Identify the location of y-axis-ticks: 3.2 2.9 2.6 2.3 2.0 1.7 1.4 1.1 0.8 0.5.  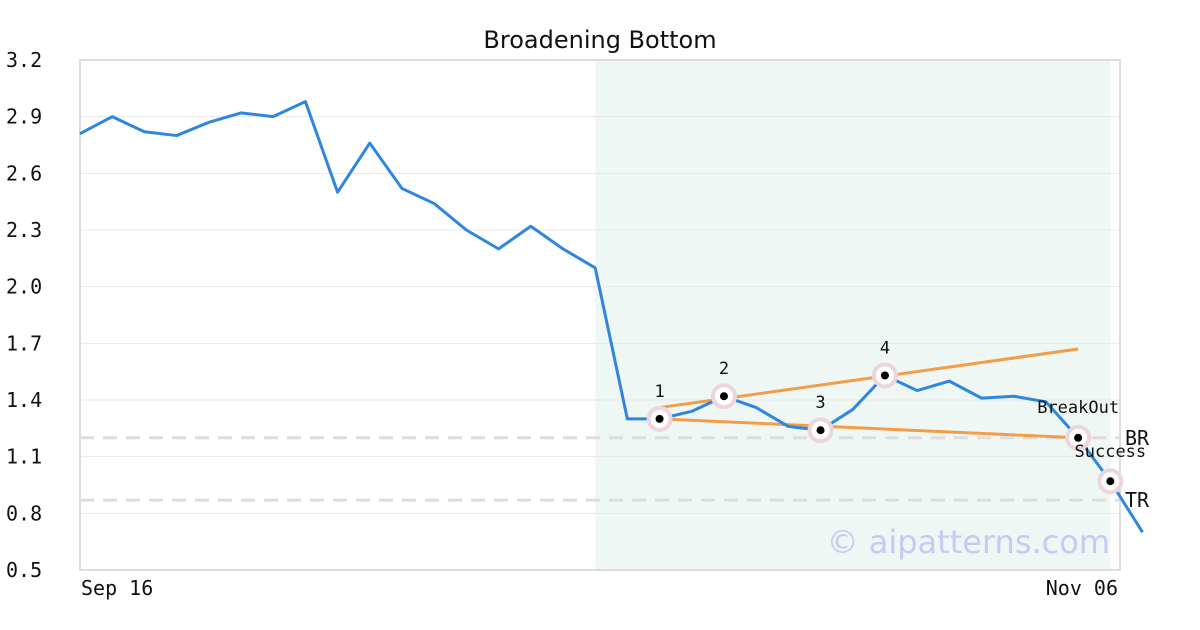
(24, 315).